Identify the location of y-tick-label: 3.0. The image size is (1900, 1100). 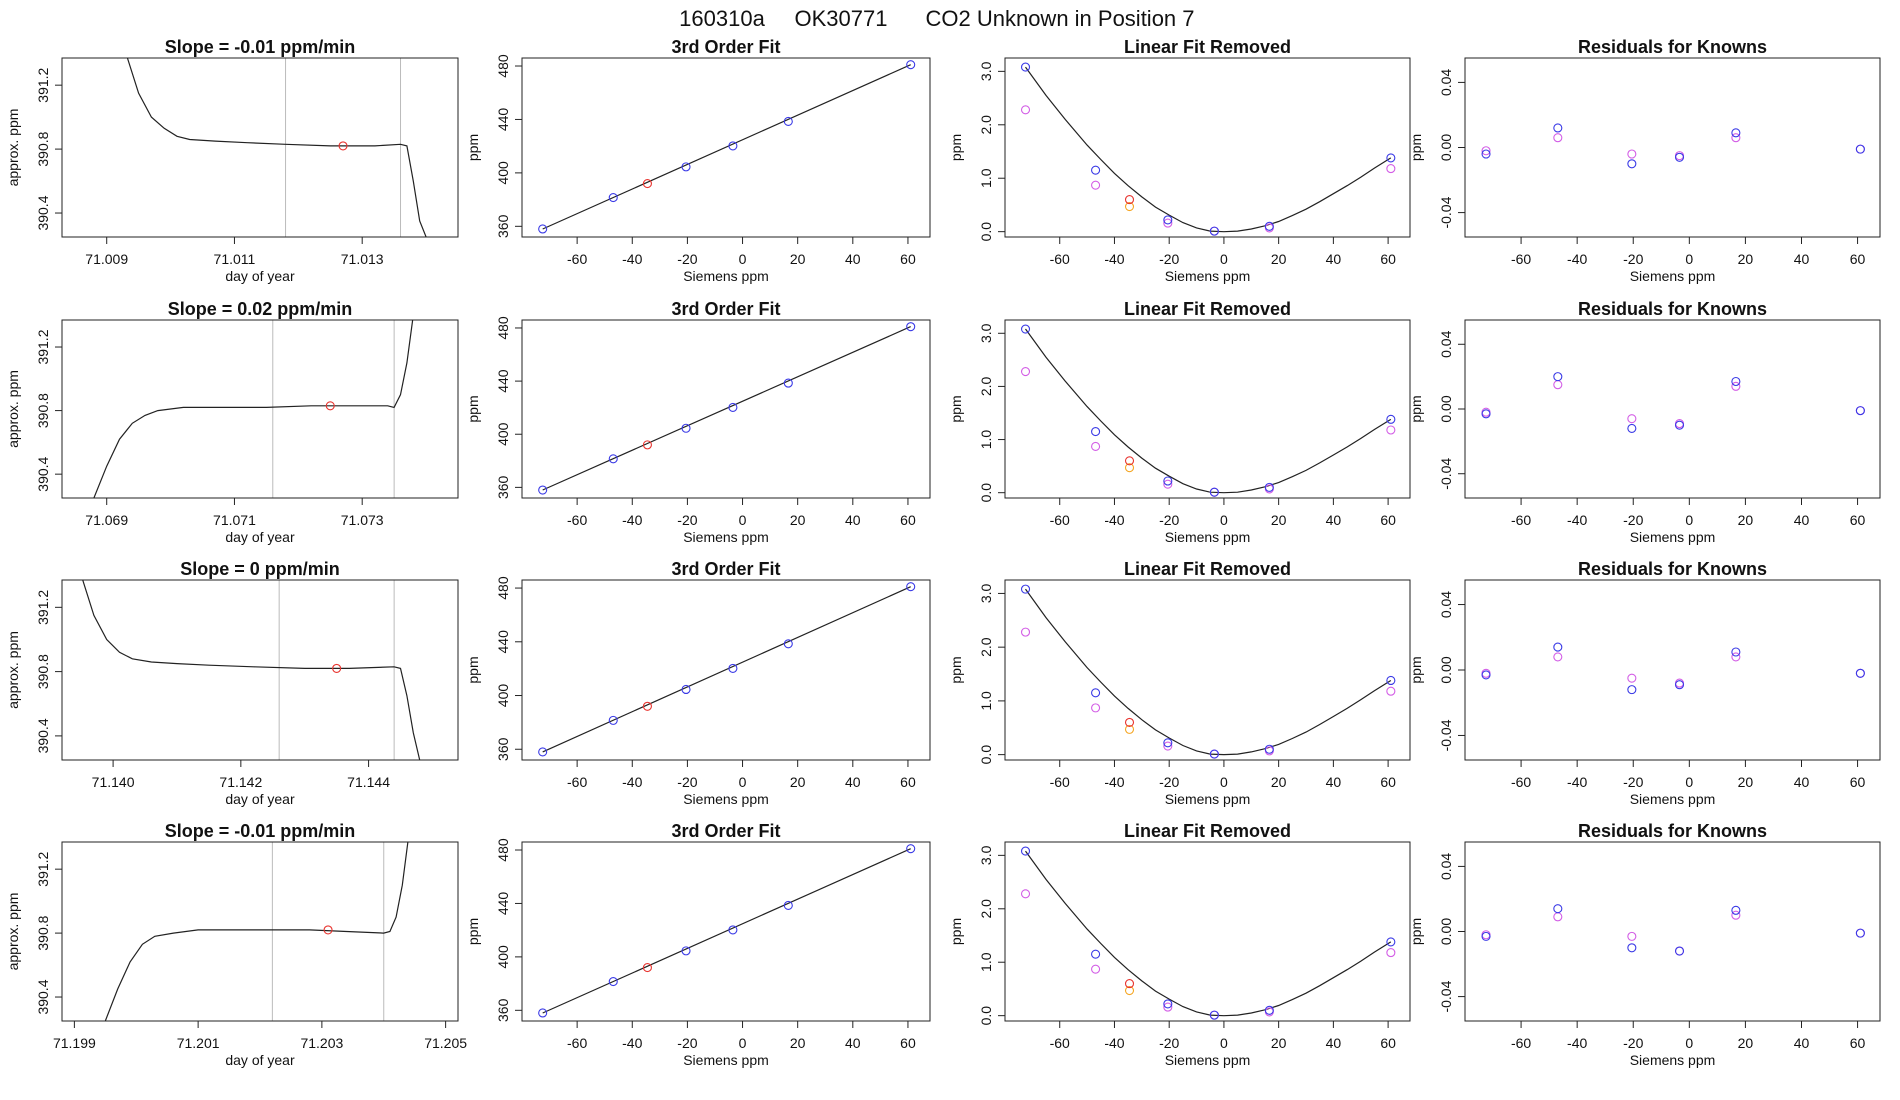
(986, 855).